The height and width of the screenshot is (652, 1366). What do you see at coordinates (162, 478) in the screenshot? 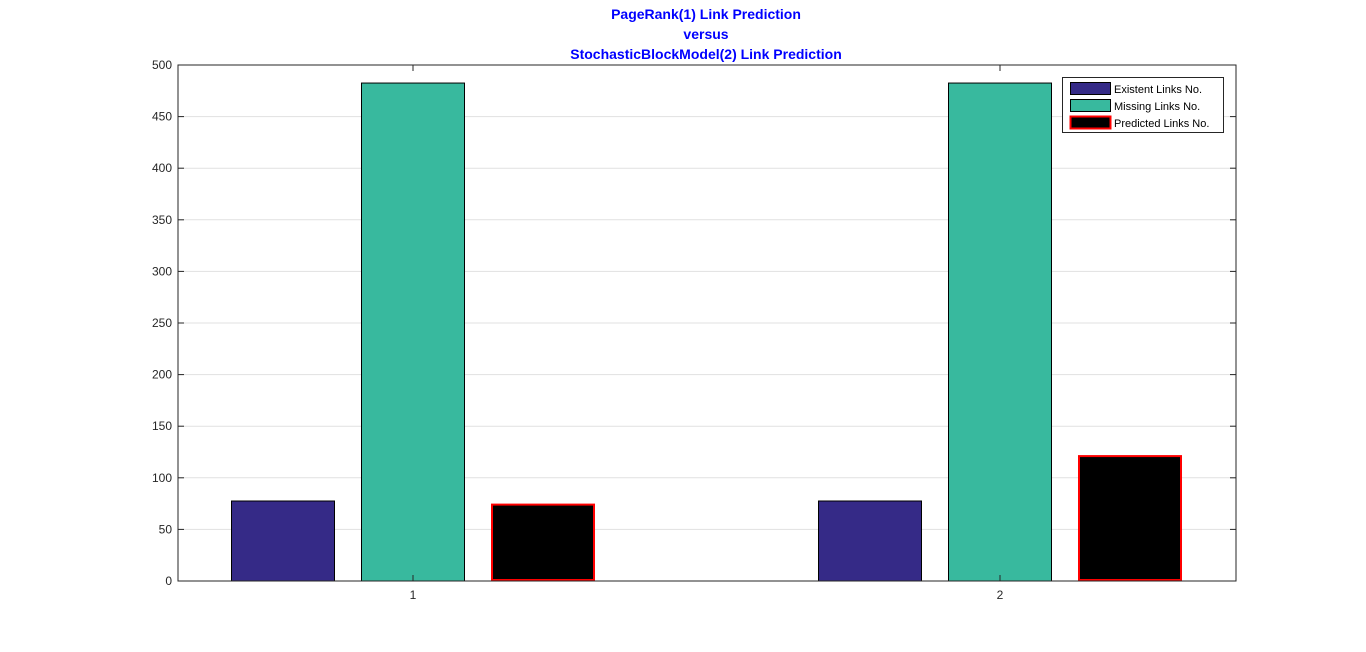
I see `y-tick-label-100: 100` at bounding box center [162, 478].